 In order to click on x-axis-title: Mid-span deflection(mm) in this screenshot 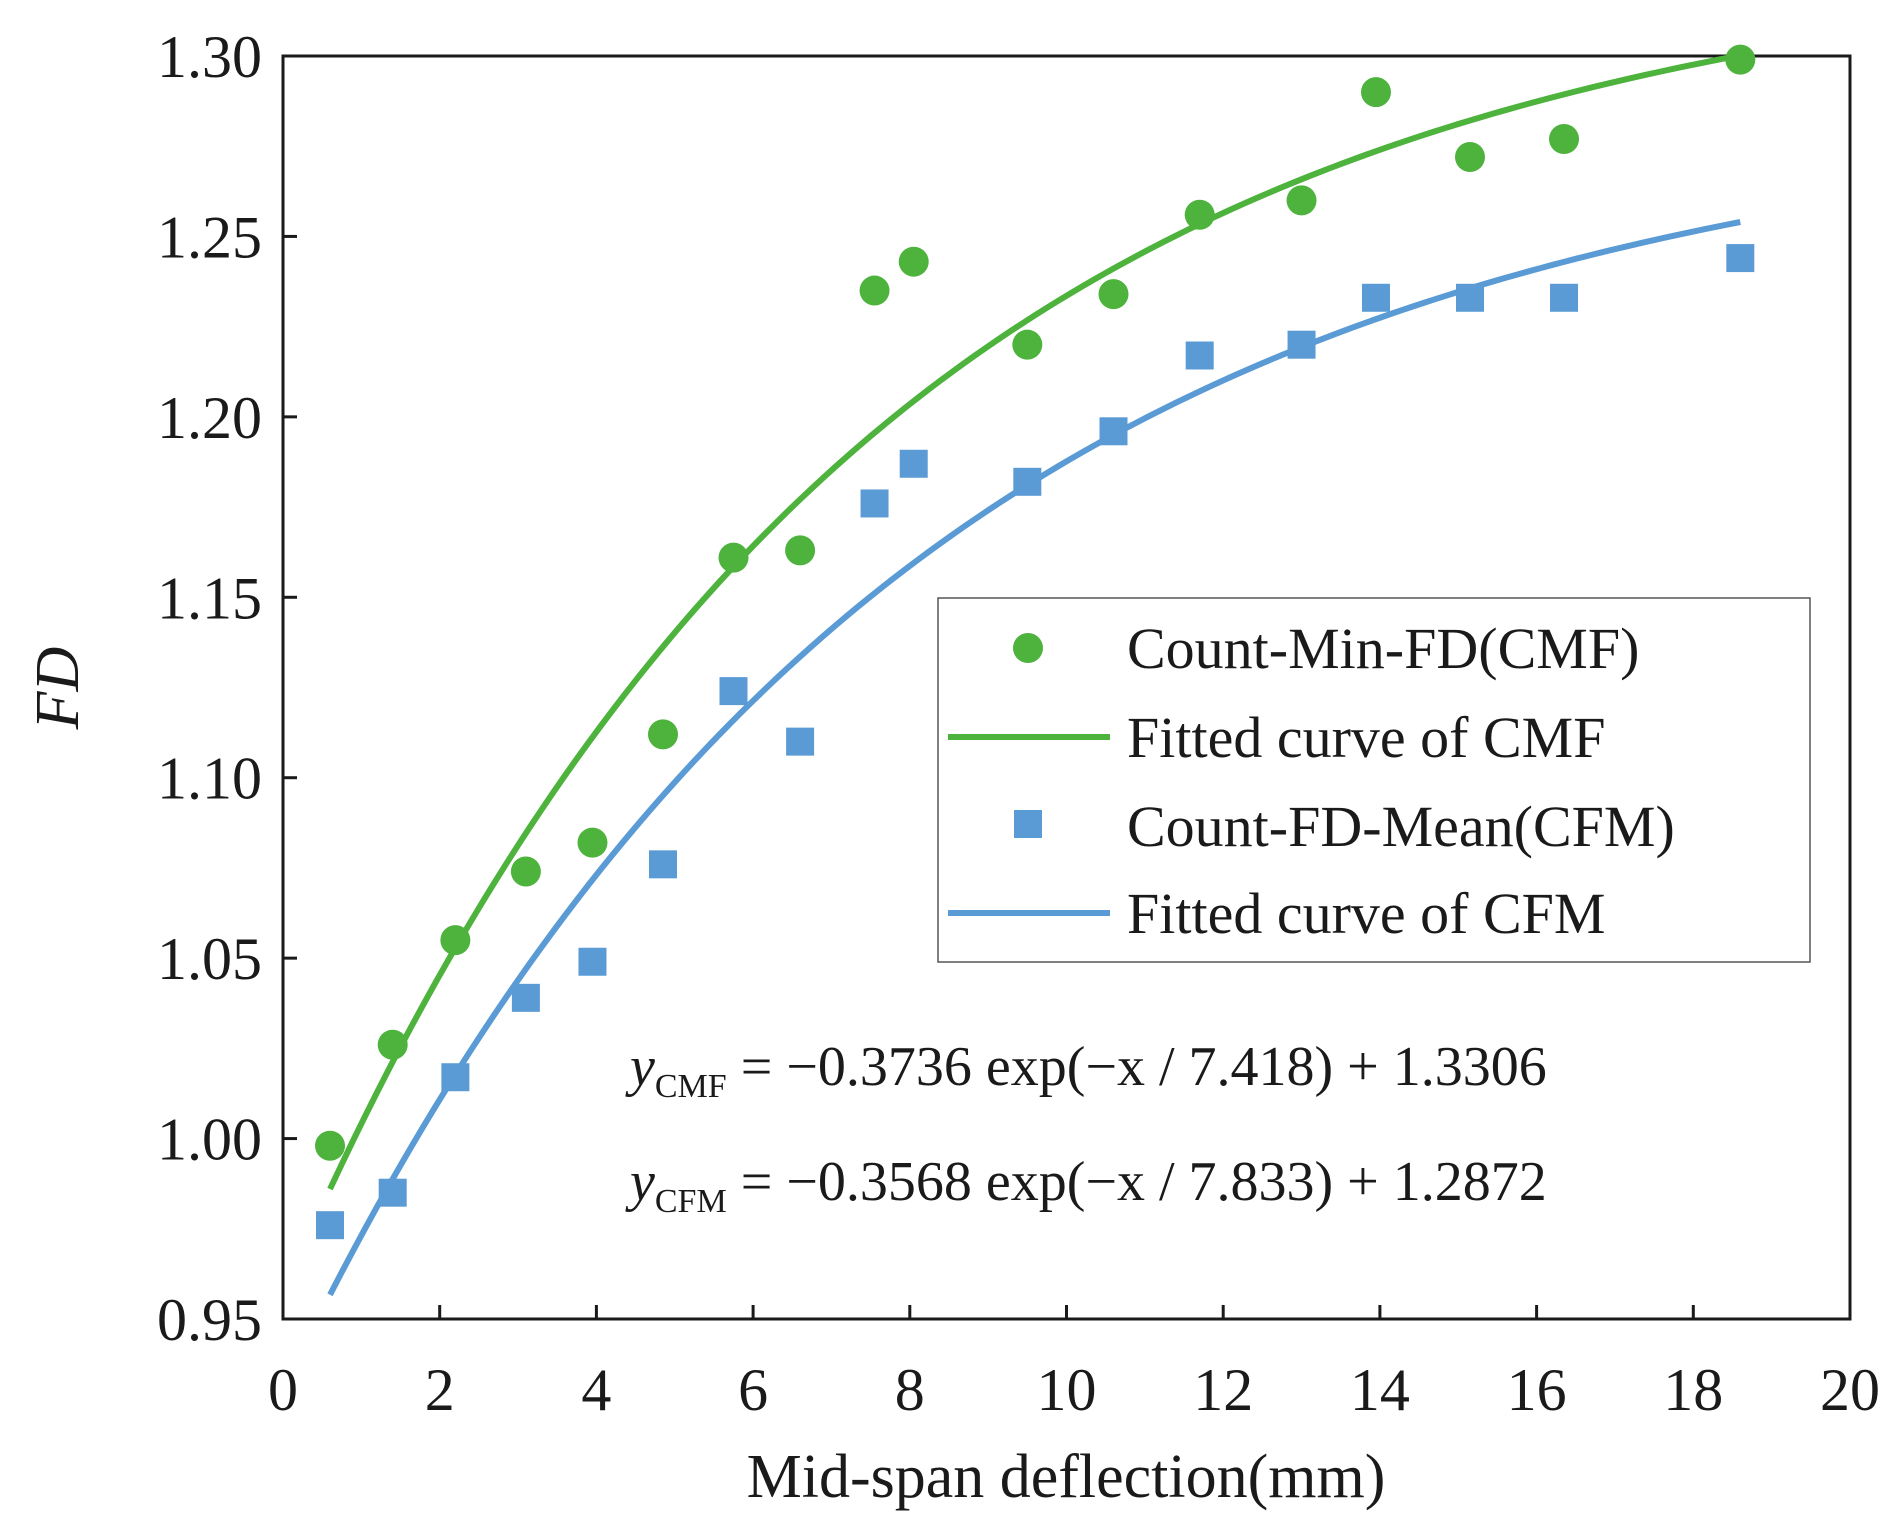, I will do `click(1066, 1477)`.